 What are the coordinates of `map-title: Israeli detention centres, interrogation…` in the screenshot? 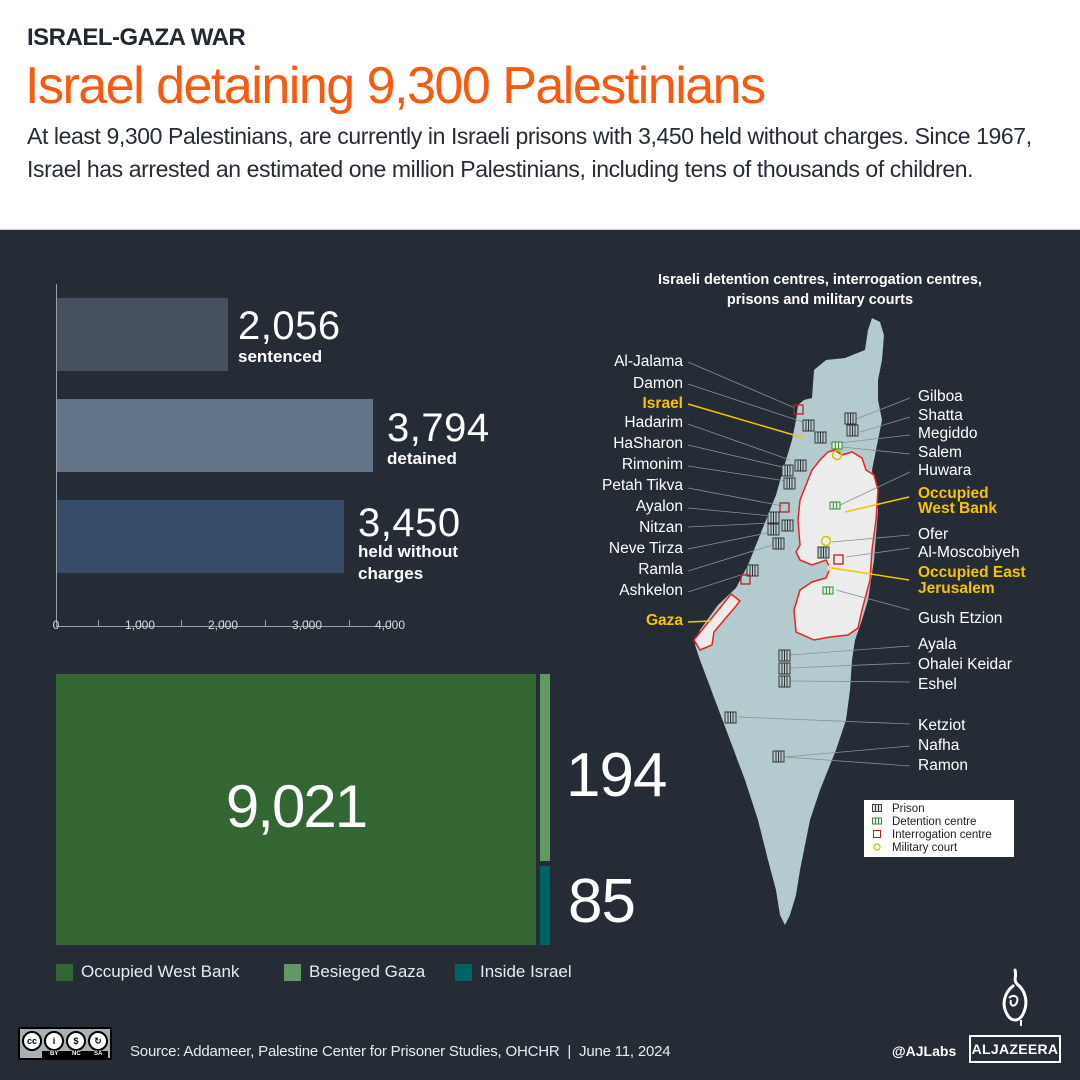 It's located at (820, 290).